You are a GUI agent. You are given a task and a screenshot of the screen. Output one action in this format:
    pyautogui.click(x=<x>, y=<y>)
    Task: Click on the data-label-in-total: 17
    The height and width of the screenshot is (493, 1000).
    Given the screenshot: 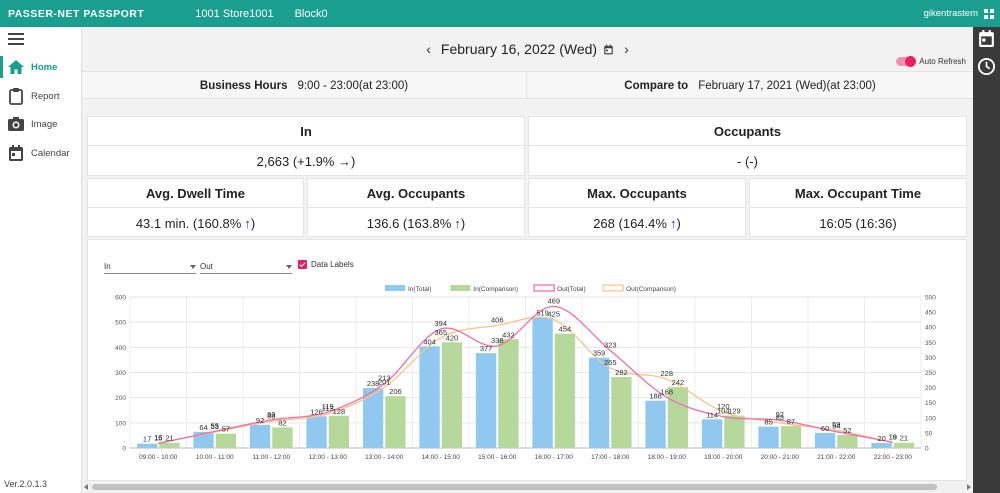 What is the action you would take?
    pyautogui.click(x=147, y=439)
    